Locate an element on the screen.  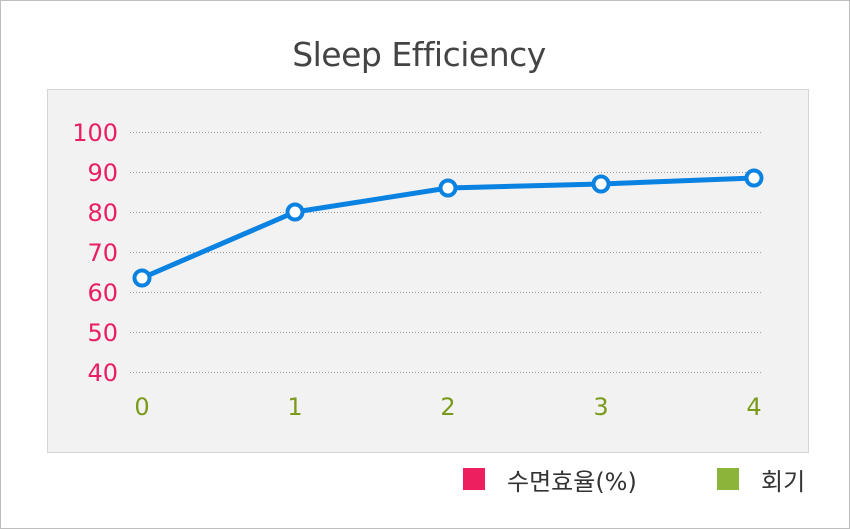
legend-label: 수면효율(%) is located at coordinates (572, 481).